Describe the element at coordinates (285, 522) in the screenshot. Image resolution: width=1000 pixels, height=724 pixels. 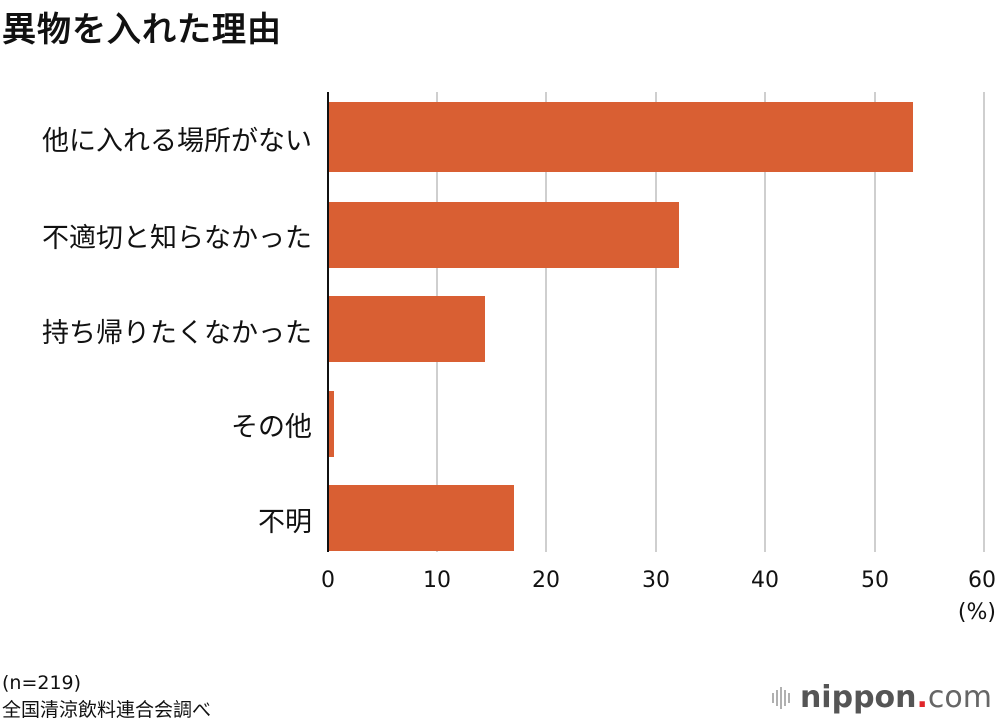
I see `category-label: 不明` at that location.